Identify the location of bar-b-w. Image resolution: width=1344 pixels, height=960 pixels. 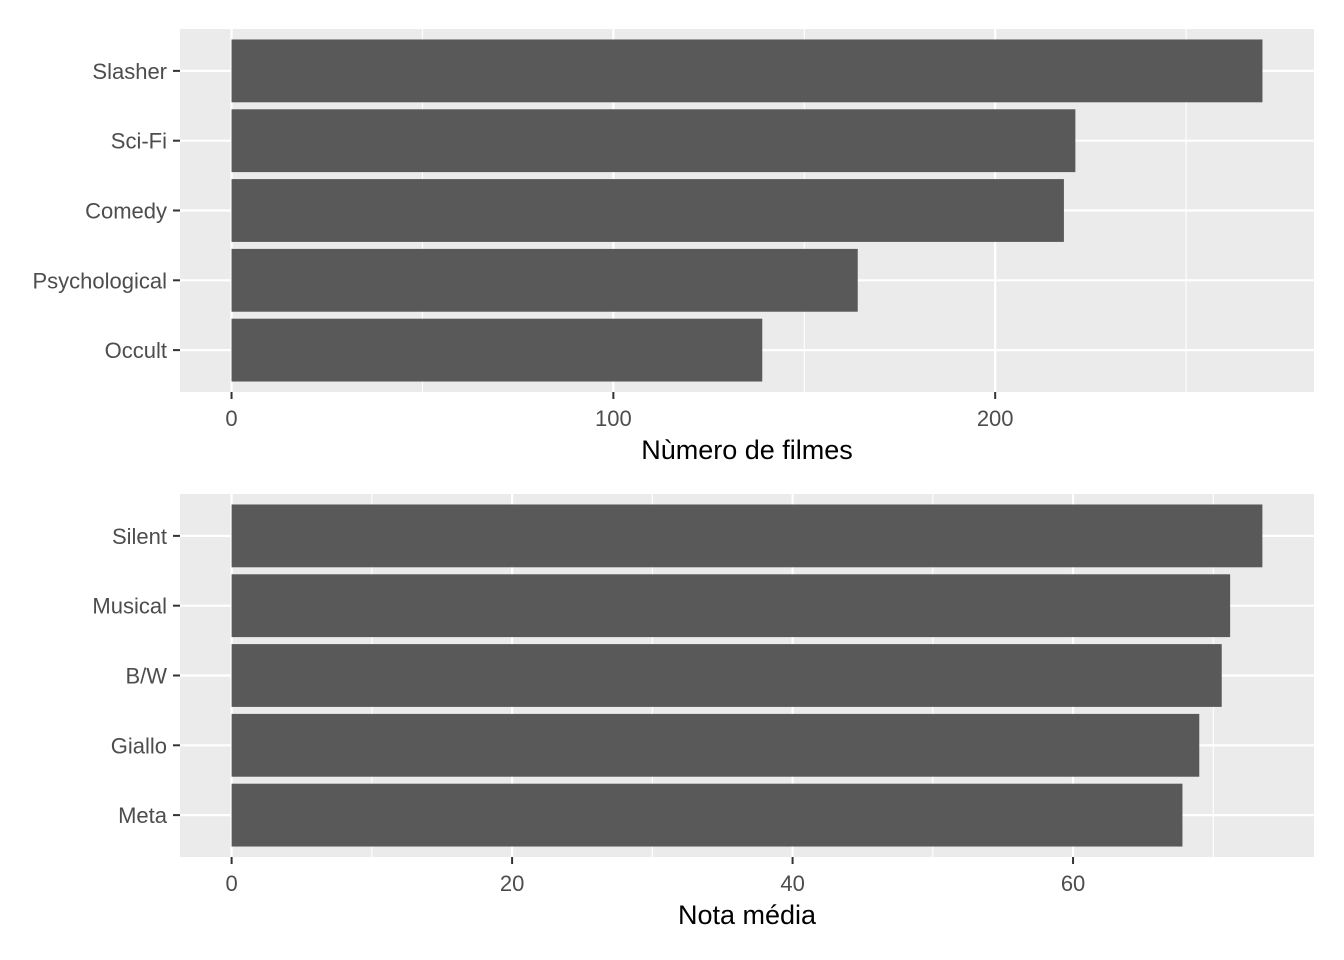
(726, 675).